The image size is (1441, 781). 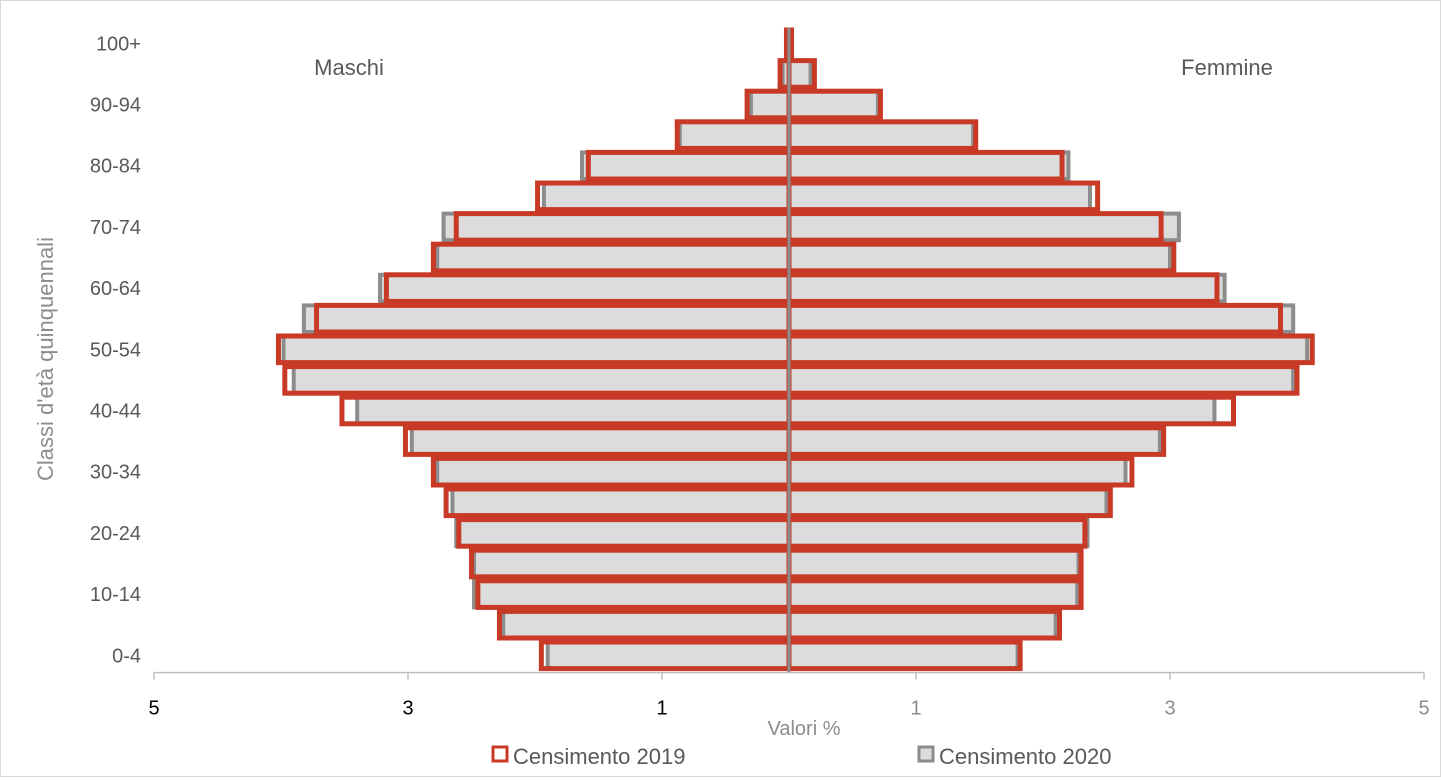 What do you see at coordinates (801, 756) in the screenshot?
I see `legend: Censimento 2019 Censimento 2020` at bounding box center [801, 756].